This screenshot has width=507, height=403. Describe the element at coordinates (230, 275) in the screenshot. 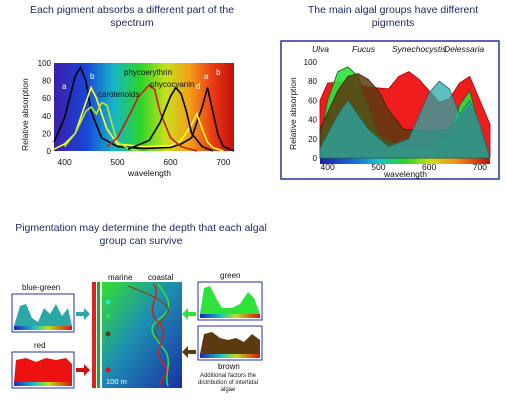

I see `green-label: green` at that location.